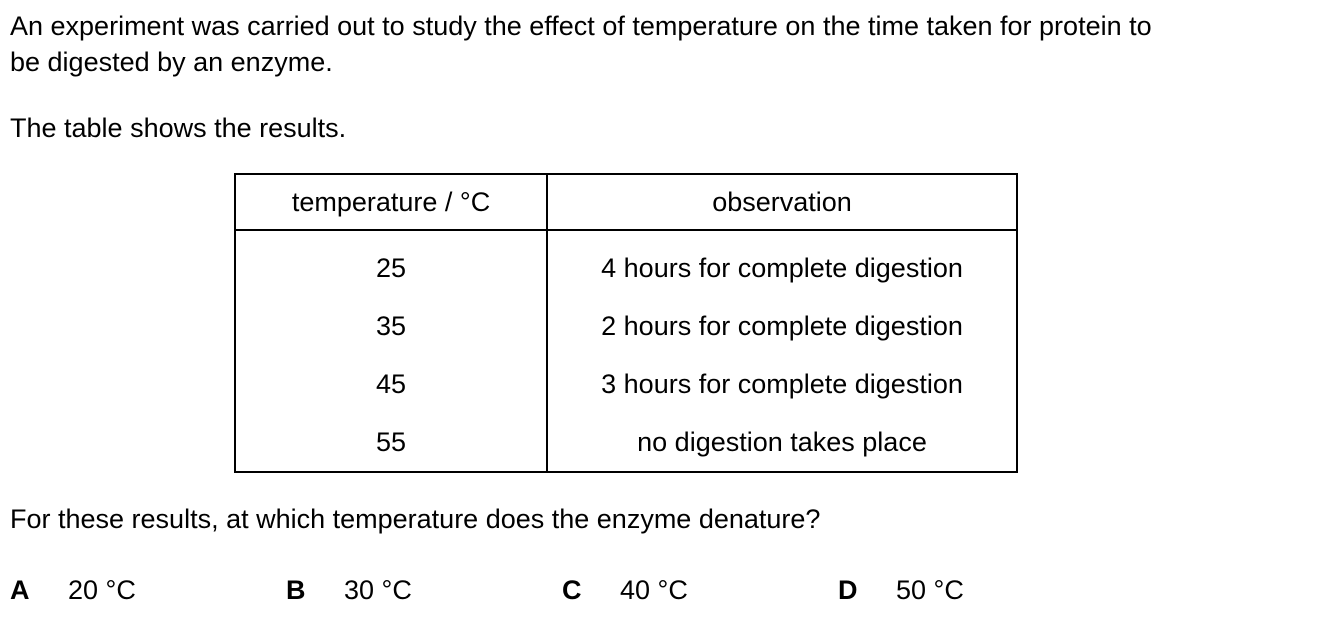 This screenshot has width=1339, height=619. Describe the element at coordinates (391, 442) in the screenshot. I see `temperature-cell: 55` at that location.